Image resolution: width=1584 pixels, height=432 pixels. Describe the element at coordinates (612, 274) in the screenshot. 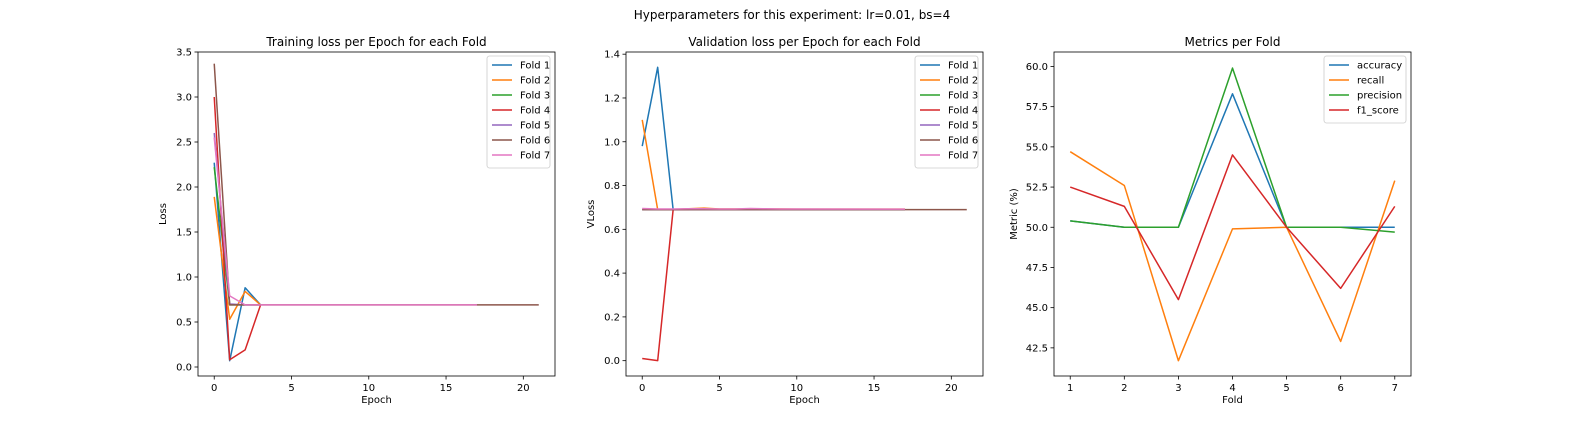

I see `y-tick-label: 0.4` at that location.